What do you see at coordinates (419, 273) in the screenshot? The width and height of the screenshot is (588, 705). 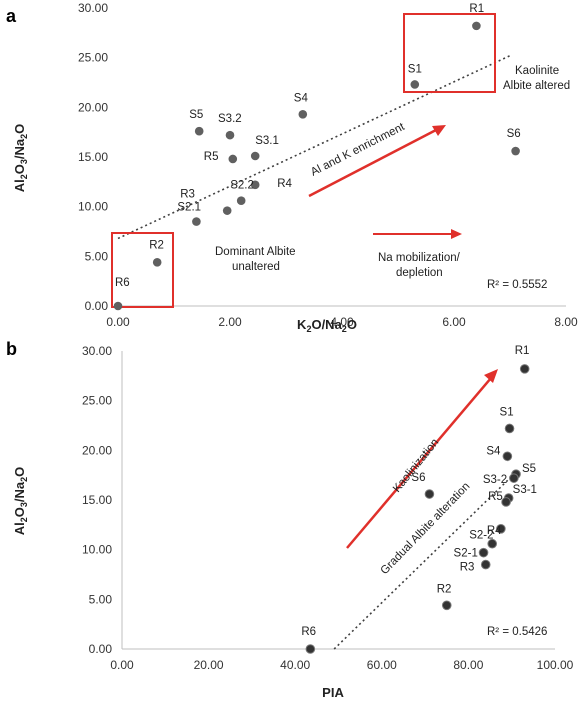 I see `na-label-2: depletion` at bounding box center [419, 273].